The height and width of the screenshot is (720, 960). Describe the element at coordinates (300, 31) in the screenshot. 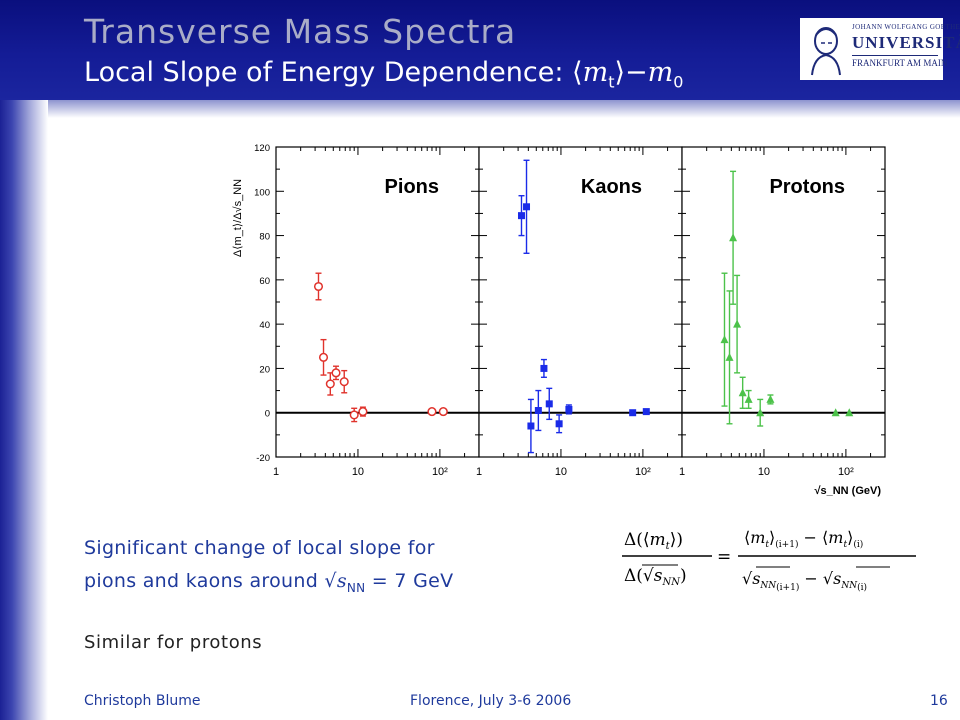

I see `slide-title: Transverse Mass Spectra` at that location.